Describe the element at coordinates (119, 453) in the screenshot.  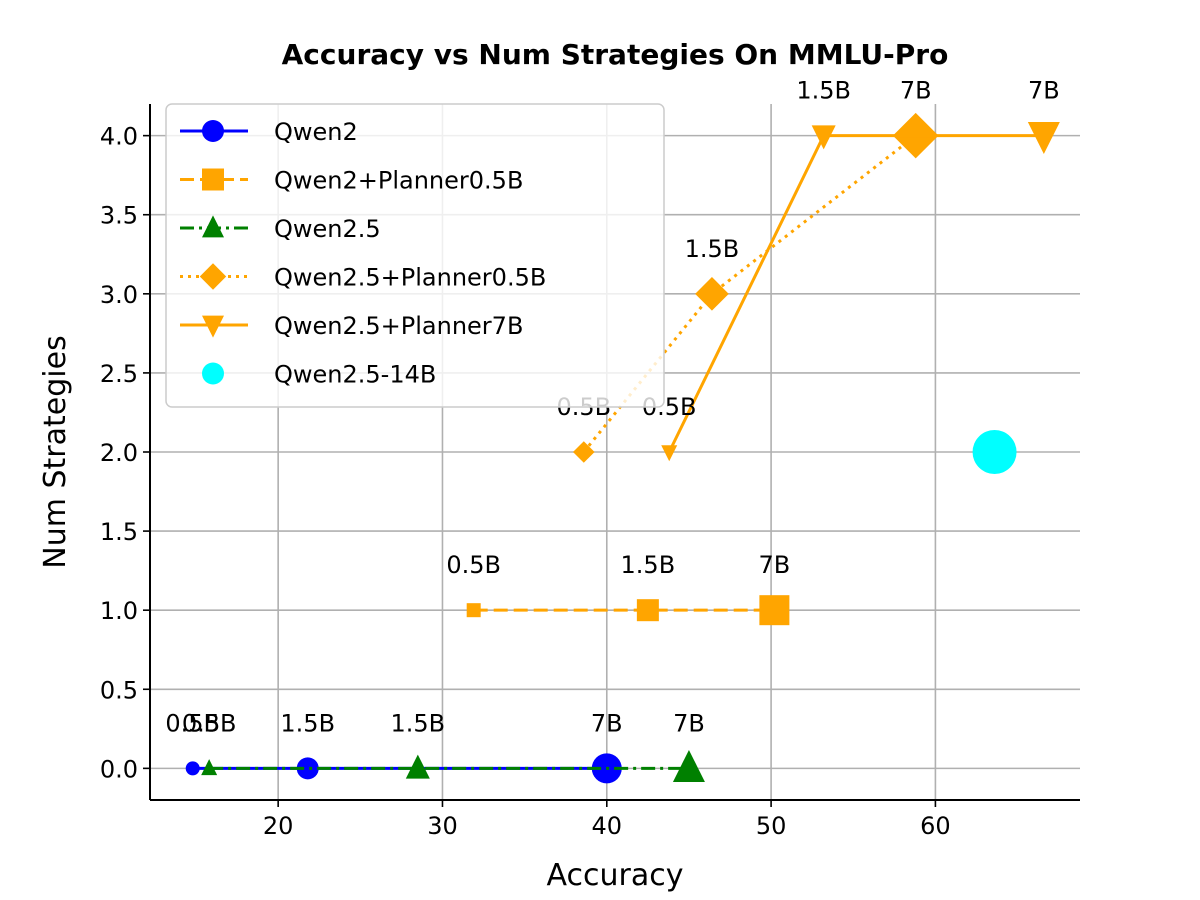
I see `y-tick-label: 2.0` at that location.